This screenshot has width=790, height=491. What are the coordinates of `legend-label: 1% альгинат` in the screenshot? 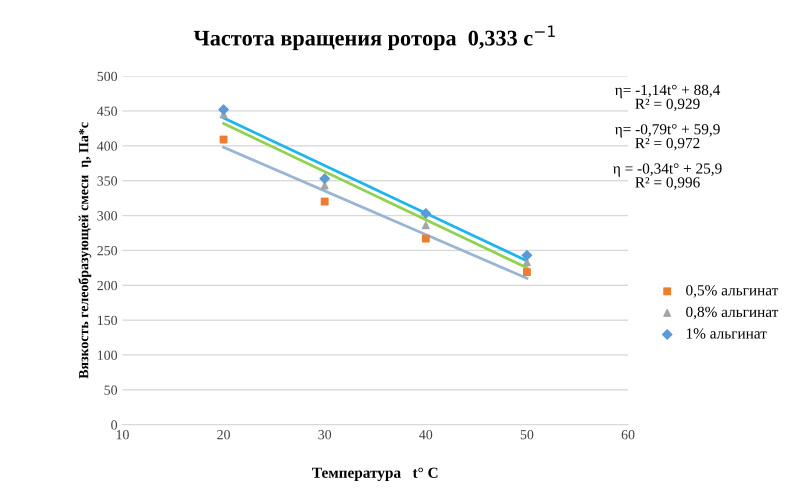 It's located at (726, 333).